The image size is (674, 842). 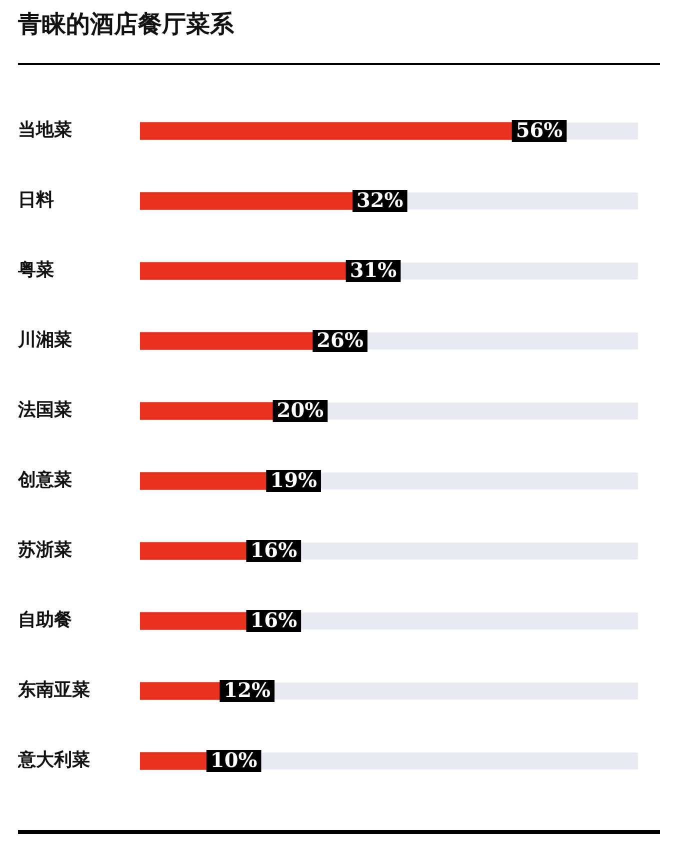 I want to click on data-label: 10%, so click(x=234, y=760).